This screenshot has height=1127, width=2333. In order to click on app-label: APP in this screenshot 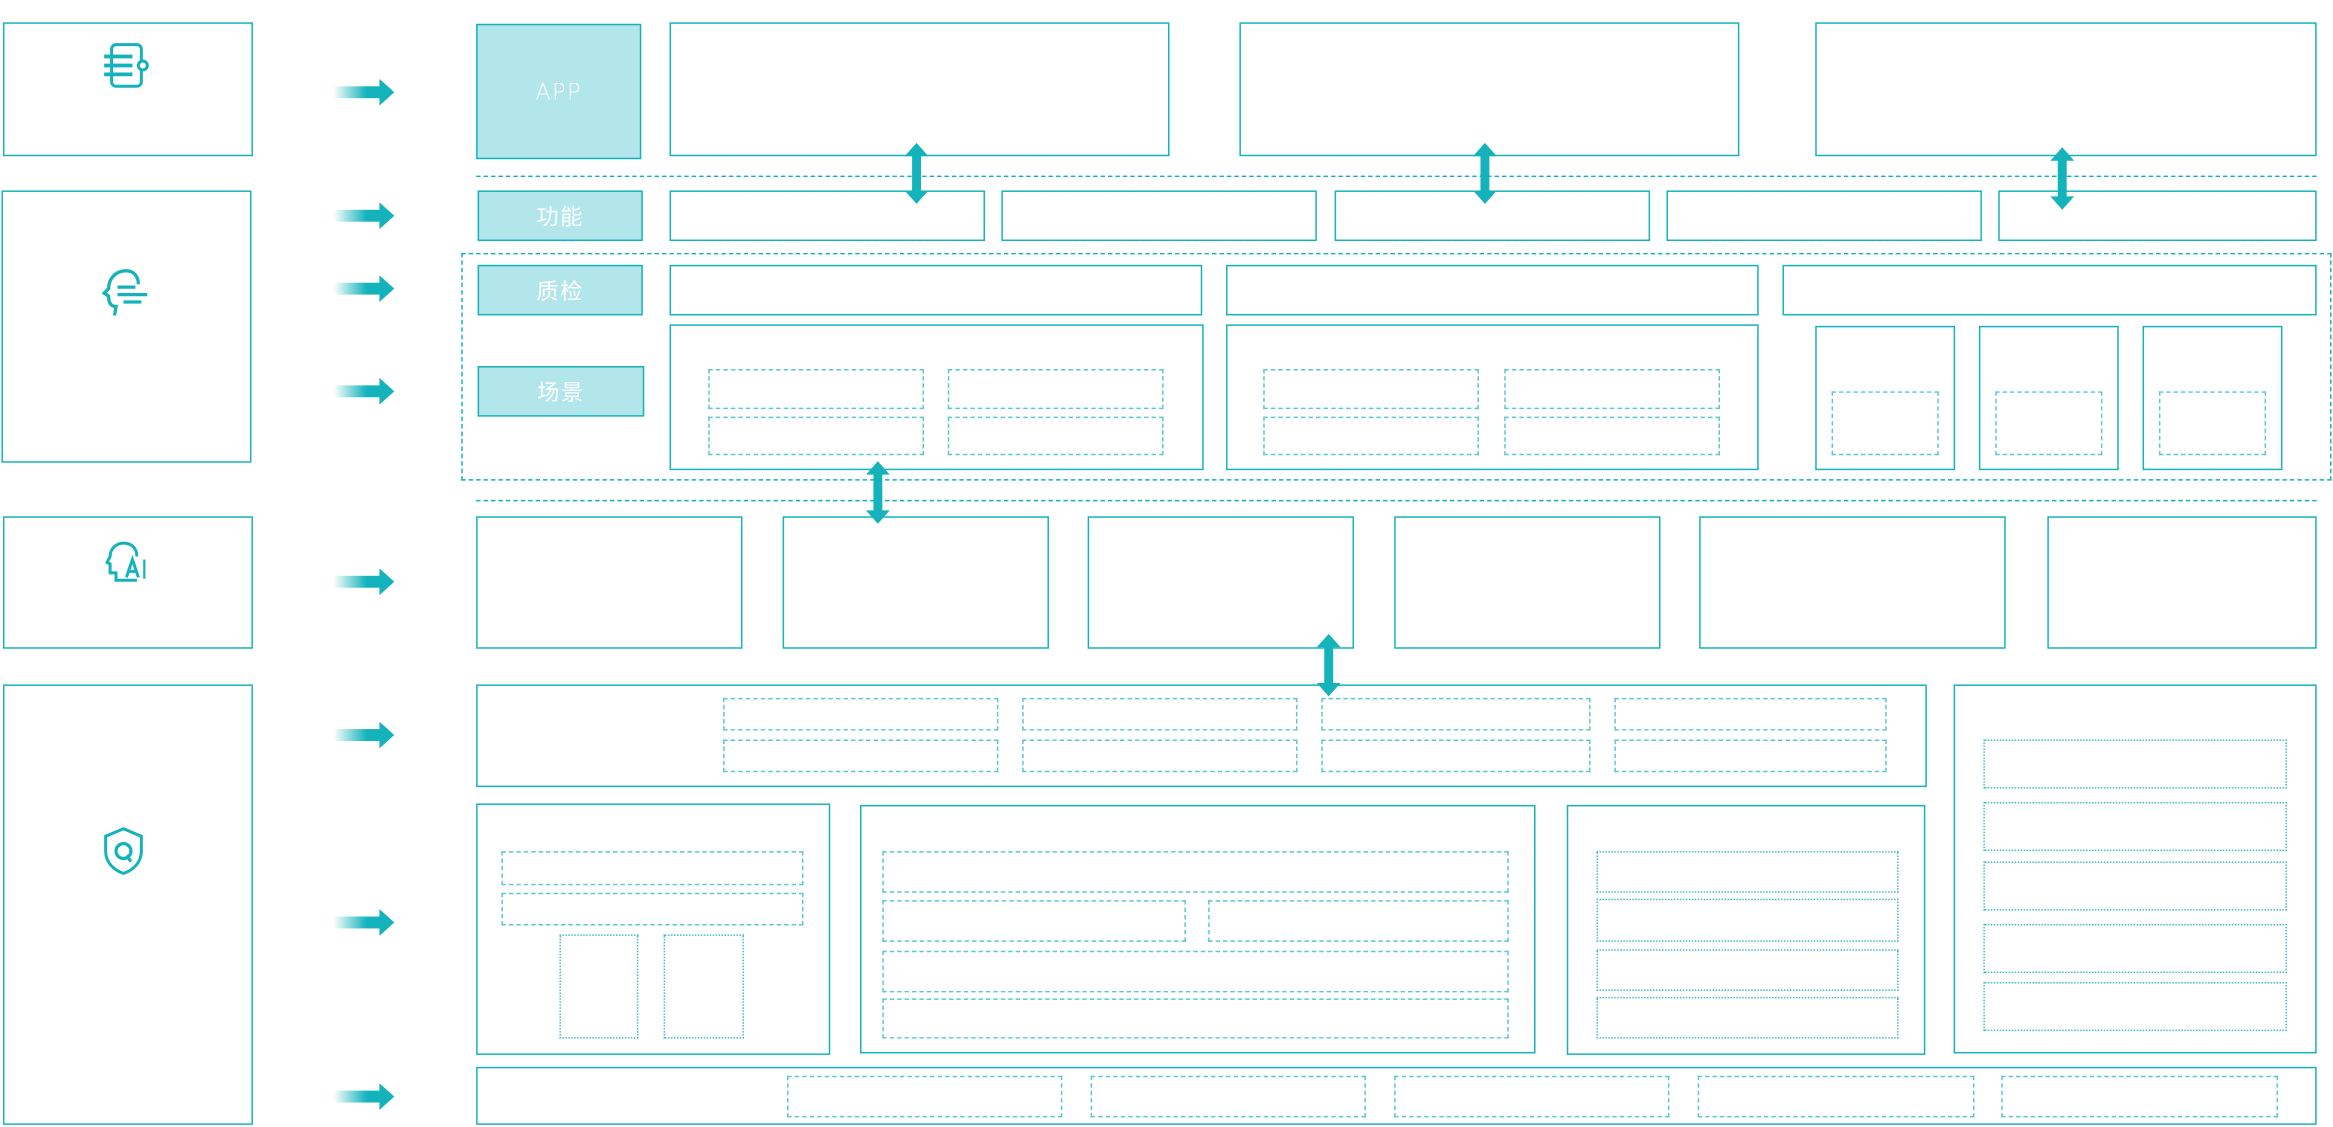, I will do `click(559, 91)`.